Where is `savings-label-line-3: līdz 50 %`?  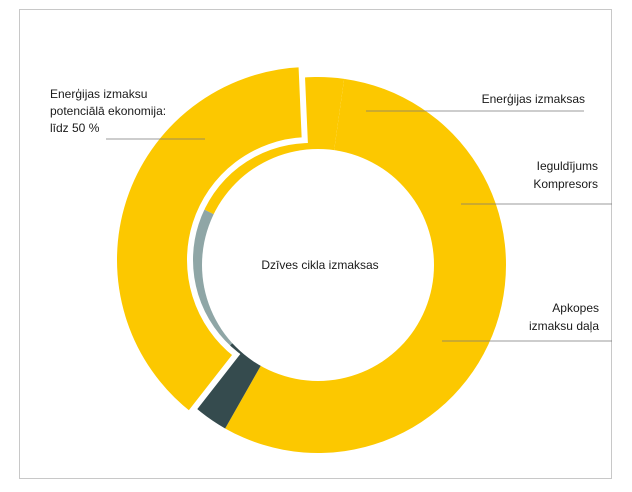 savings-label-line-3: līdz 50 % is located at coordinates (75, 128).